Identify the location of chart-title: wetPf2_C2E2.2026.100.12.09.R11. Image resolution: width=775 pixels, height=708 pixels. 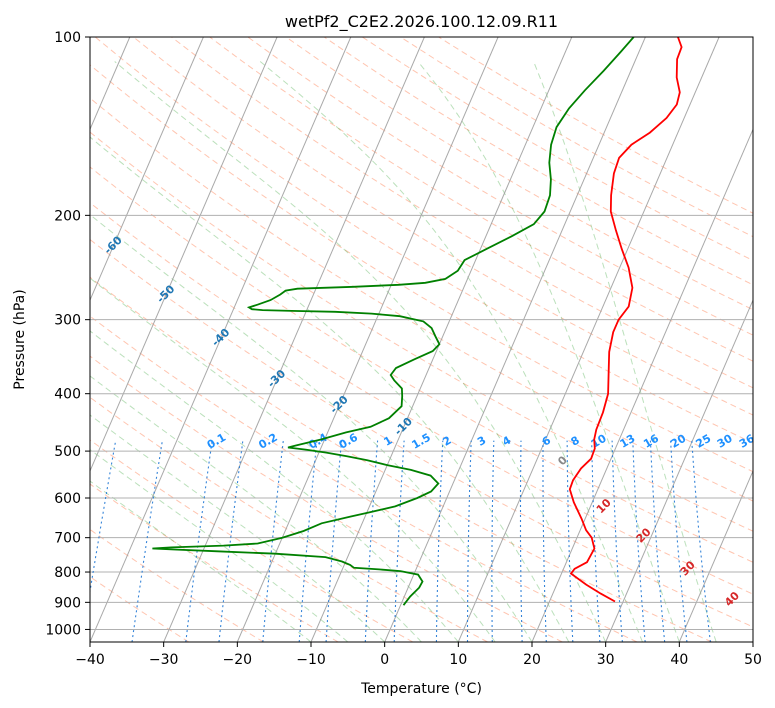
(421, 22).